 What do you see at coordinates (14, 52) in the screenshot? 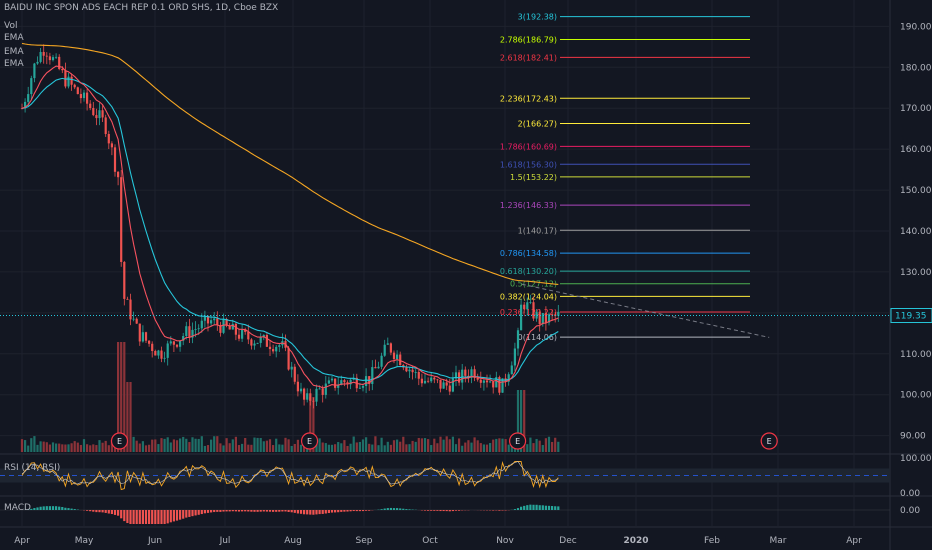
I see `ema-legend-2: EMA` at bounding box center [14, 52].